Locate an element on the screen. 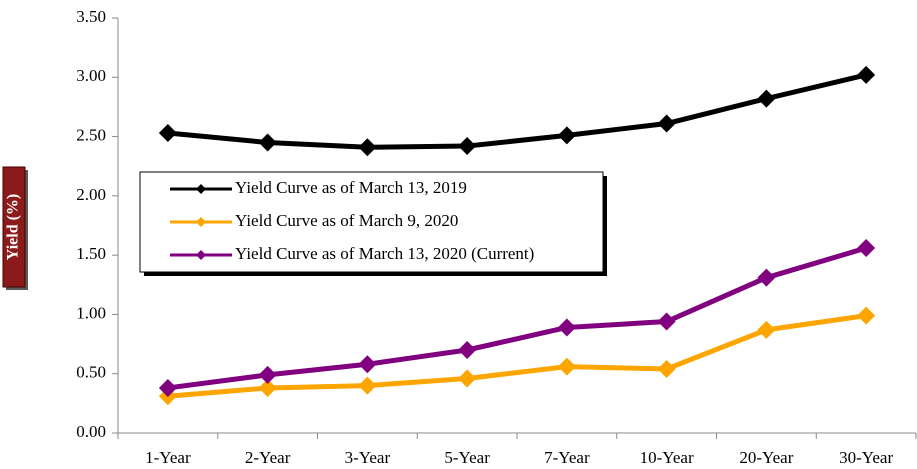  x-tick-label: 10-Year is located at coordinates (667, 457).